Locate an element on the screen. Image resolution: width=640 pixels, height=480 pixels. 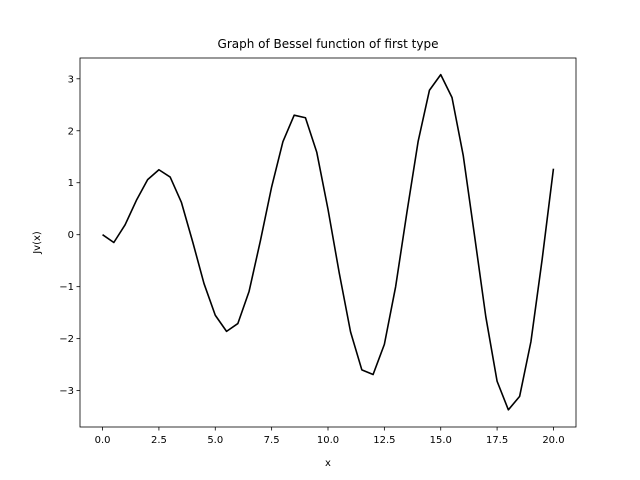
y-tick-label: 3 is located at coordinates (71, 79).